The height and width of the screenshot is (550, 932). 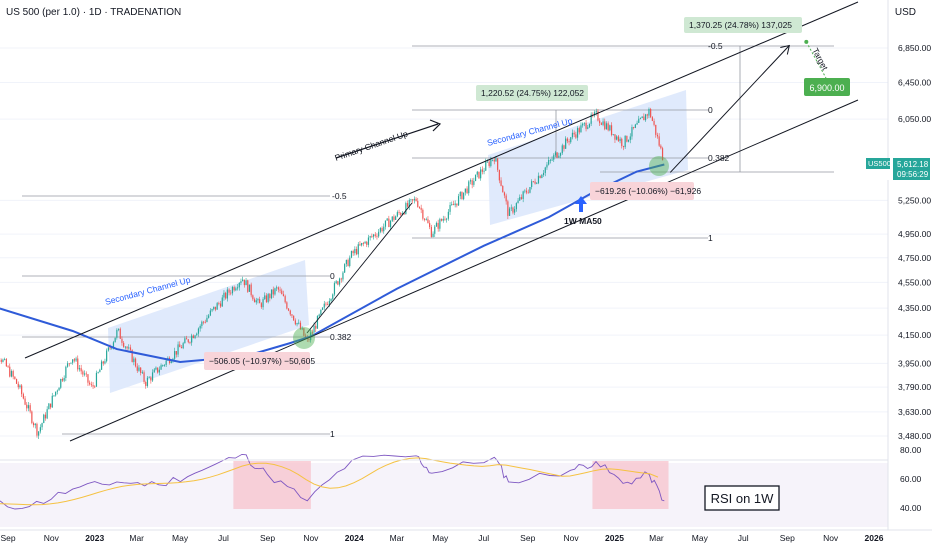 What do you see at coordinates (914, 234) in the screenshot?
I see `y-tick-label: 4,950.00` at bounding box center [914, 234].